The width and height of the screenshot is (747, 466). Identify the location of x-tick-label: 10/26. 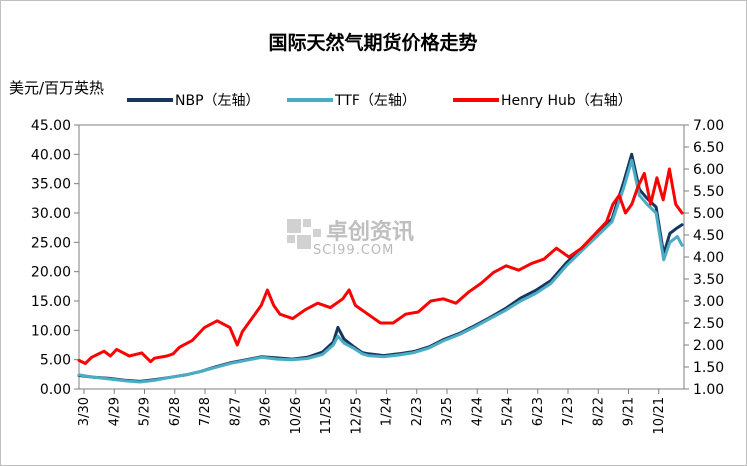
(296, 415).